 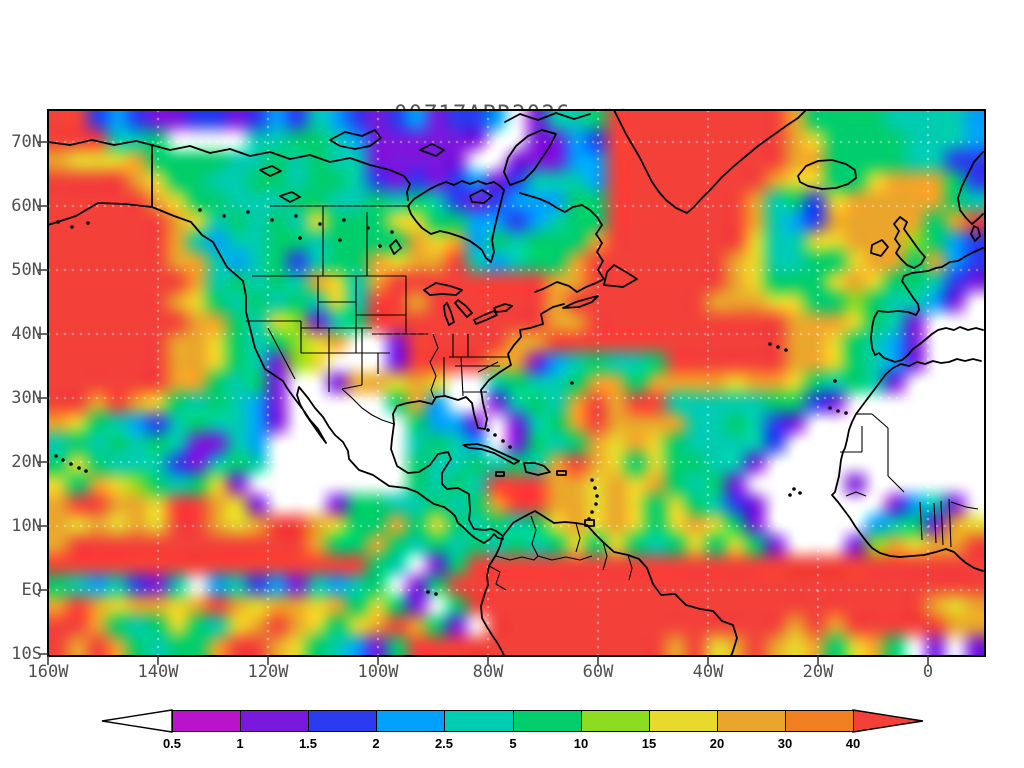 What do you see at coordinates (26, 142) in the screenshot?
I see `lat-tick-label: 70N` at bounding box center [26, 142].